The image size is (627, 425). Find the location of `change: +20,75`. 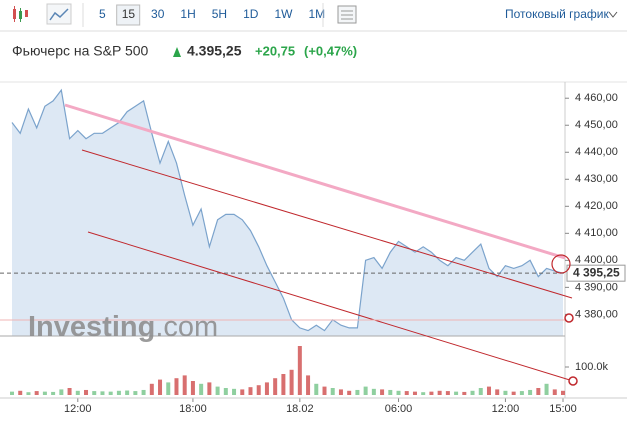

change: +20,75 is located at coordinates (275, 50).